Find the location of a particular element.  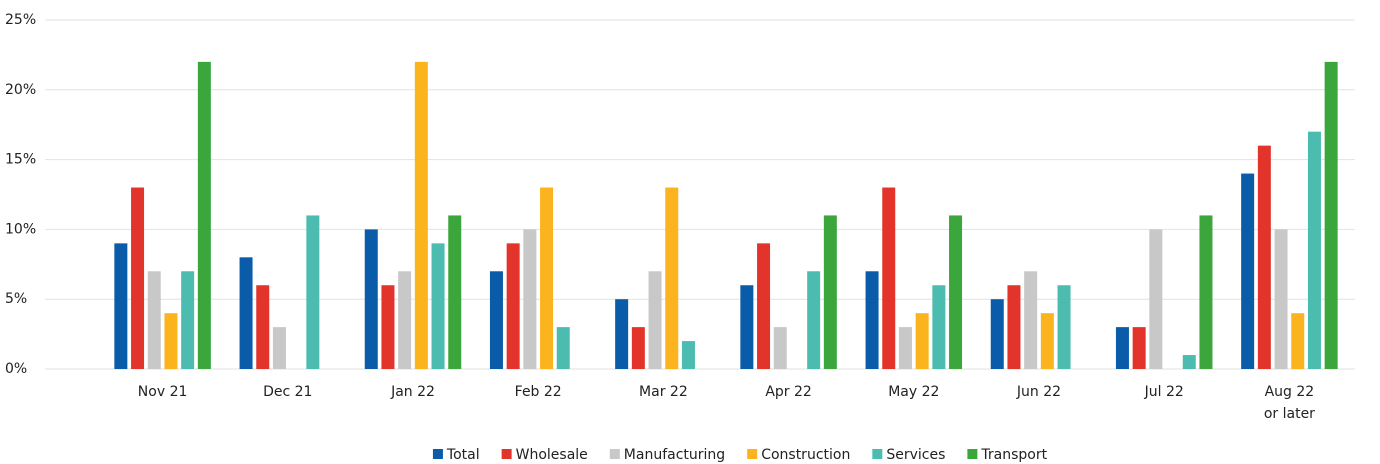

x-tick-label: Dec 21 is located at coordinates (287, 392).